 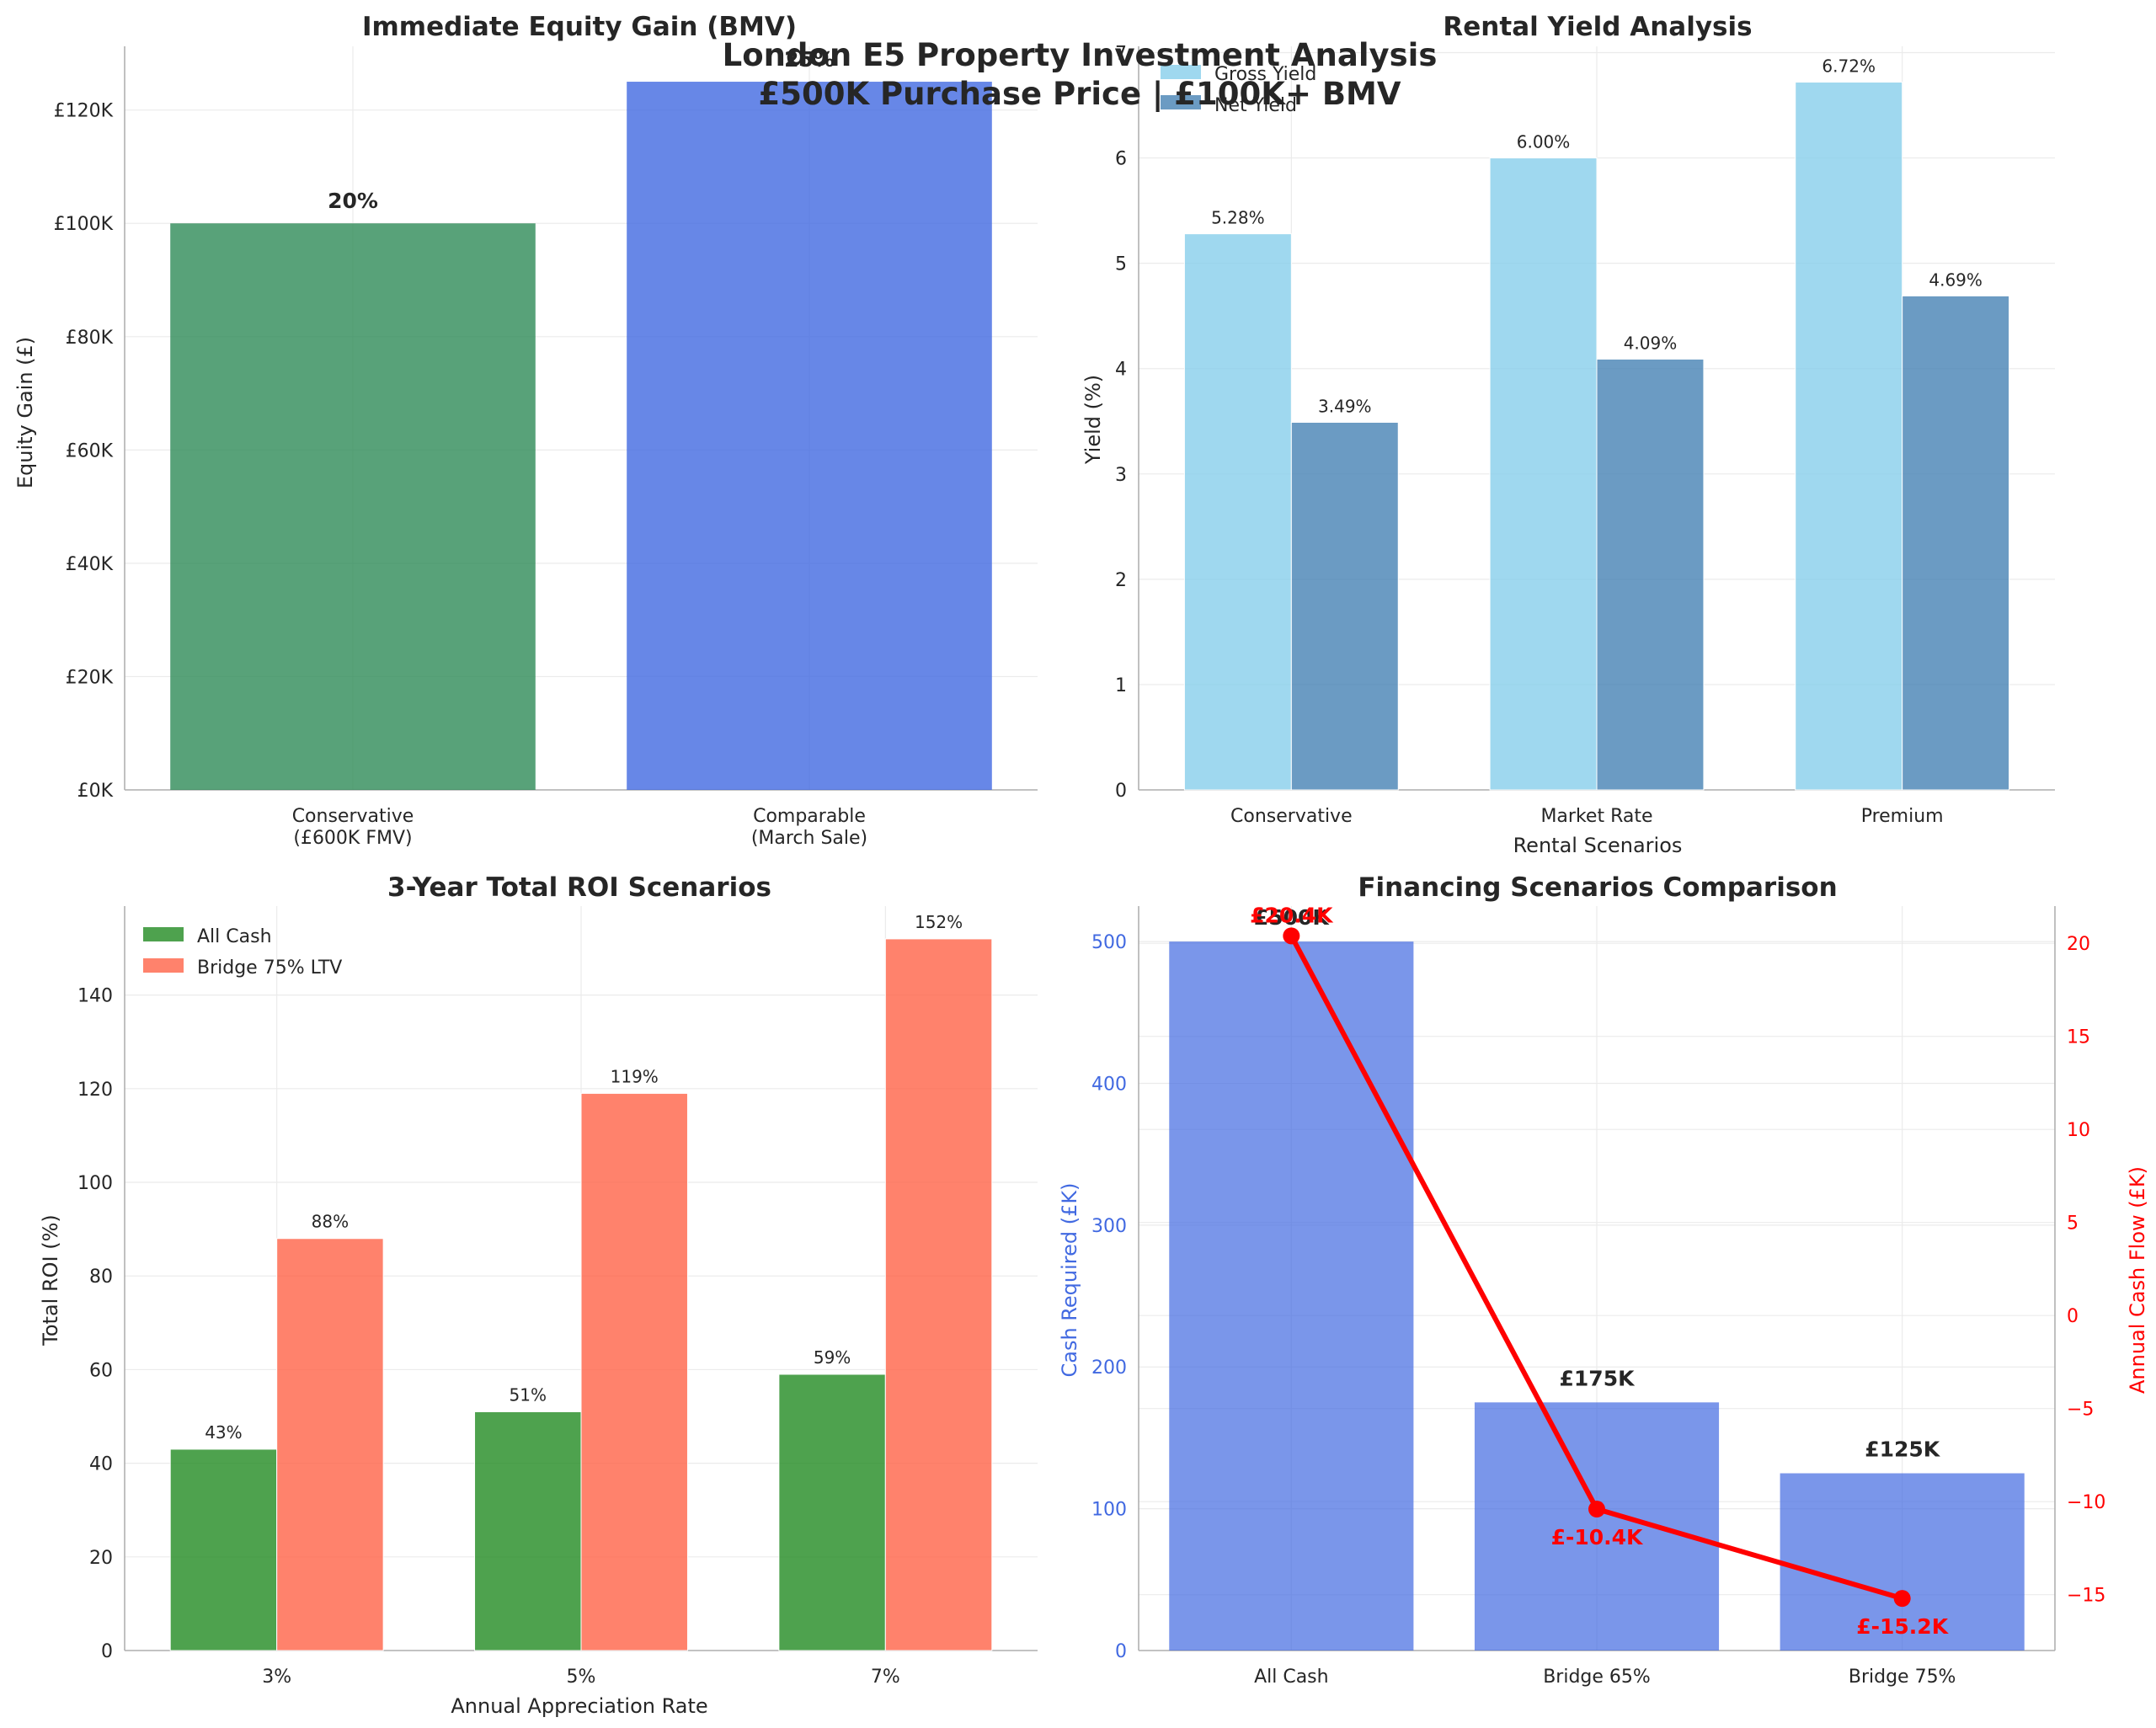 I want to click on yield-bar-label: 4.69%, so click(x=1956, y=279).